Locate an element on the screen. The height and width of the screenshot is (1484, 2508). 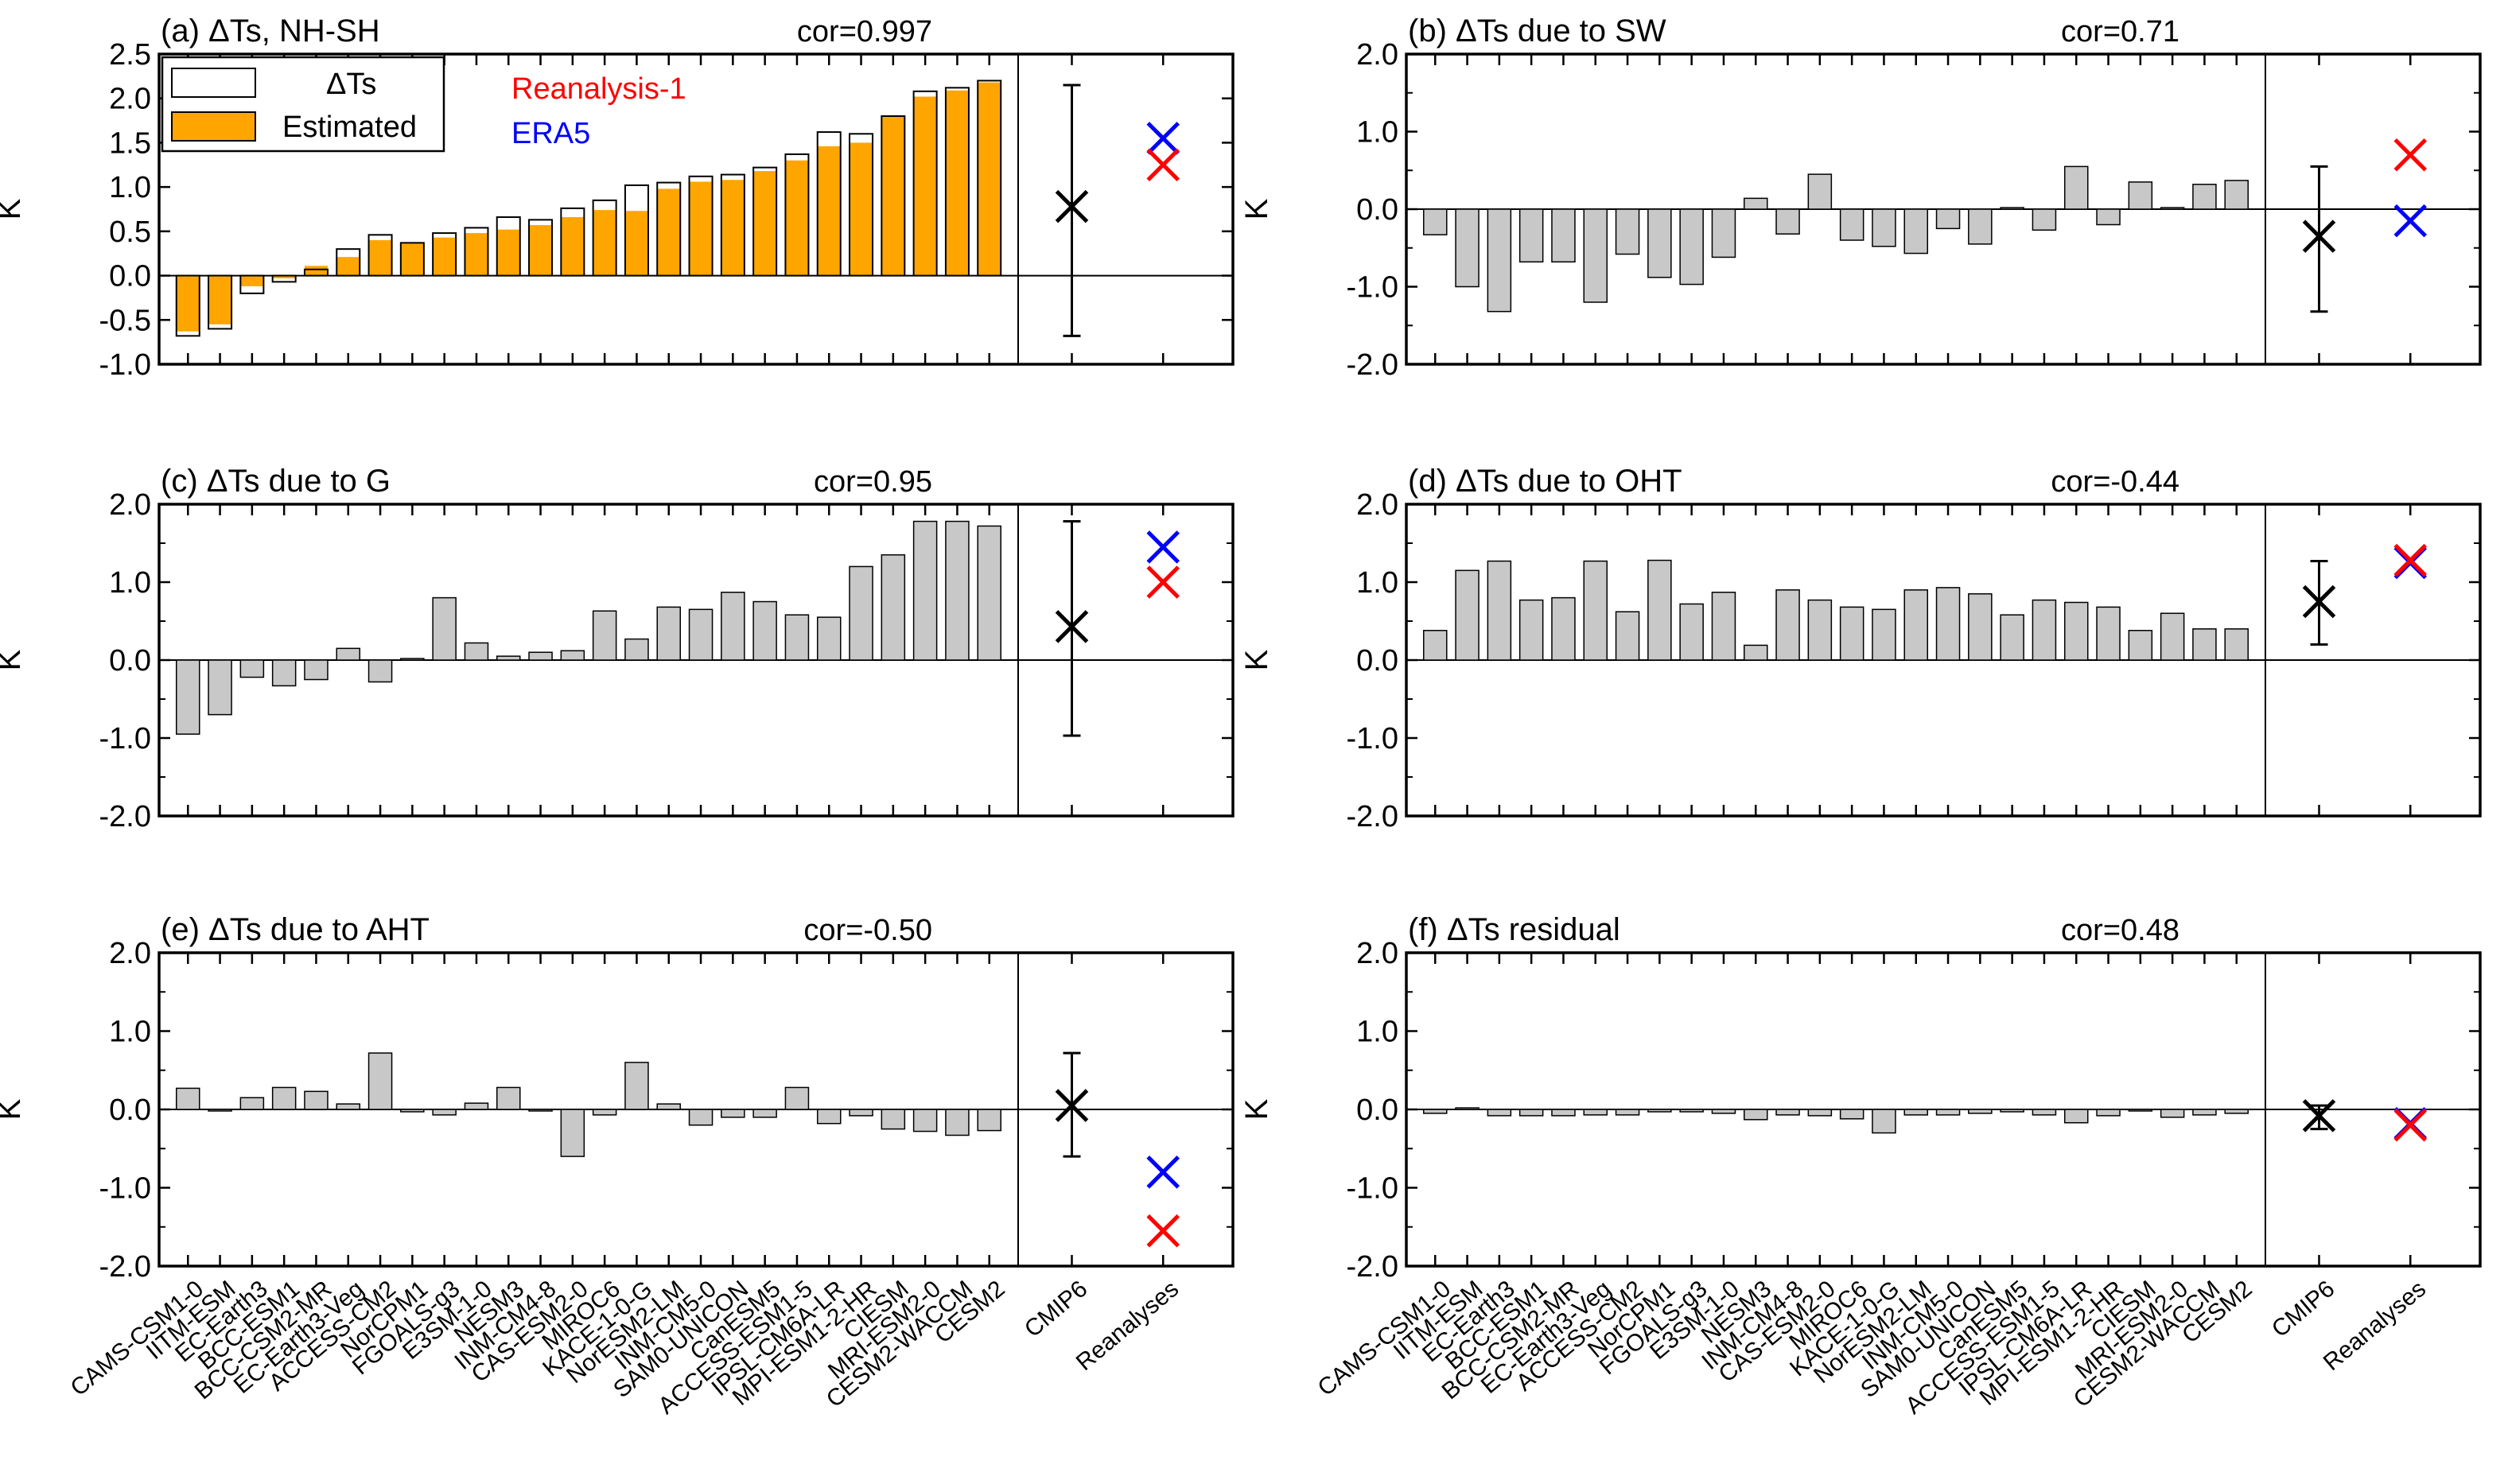
correlation-label: cor=0.71 is located at coordinates (2120, 32).